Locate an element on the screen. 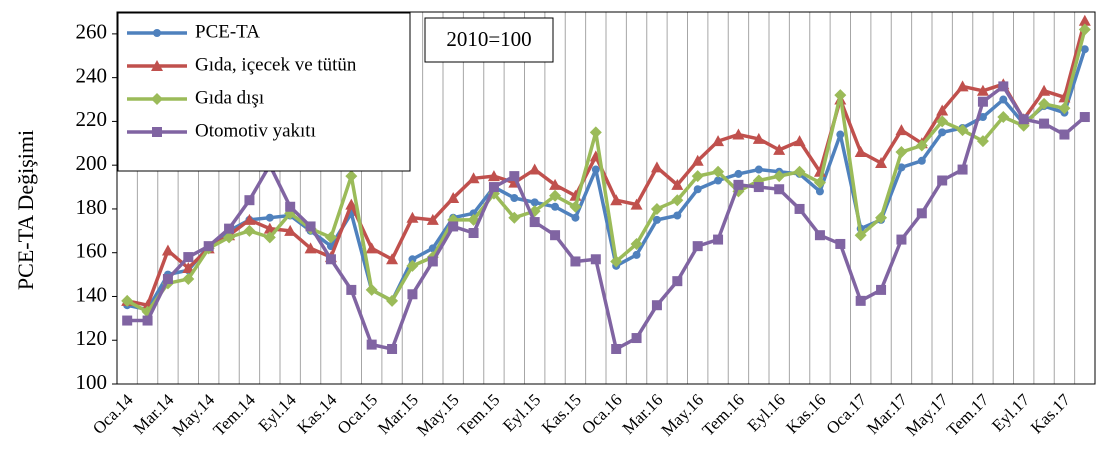  annotation: 2010=100 is located at coordinates (488, 39).